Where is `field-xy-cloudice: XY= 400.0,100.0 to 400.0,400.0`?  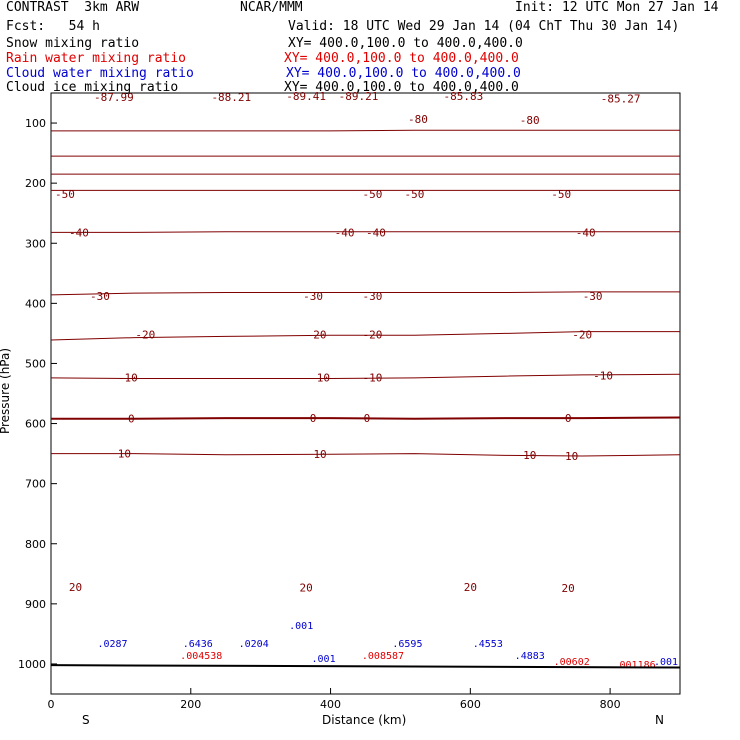 field-xy-cloudice: XY= 400.0,100.0 to 400.0,400.0 is located at coordinates (401, 87).